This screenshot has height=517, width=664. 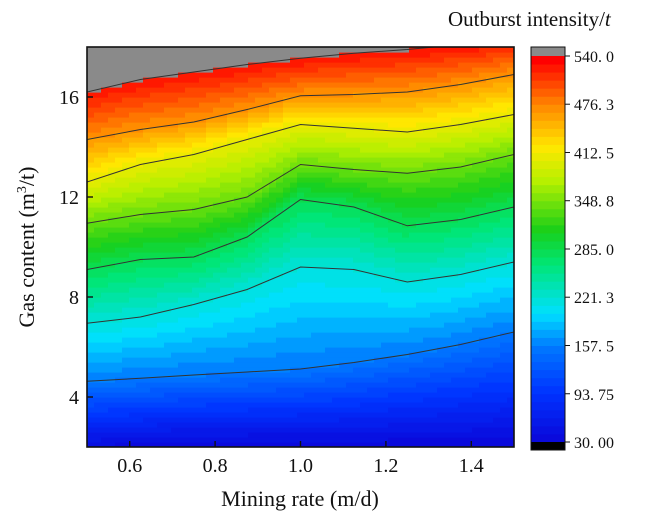 I want to click on colorbar-title-unit: t, so click(x=608, y=19).